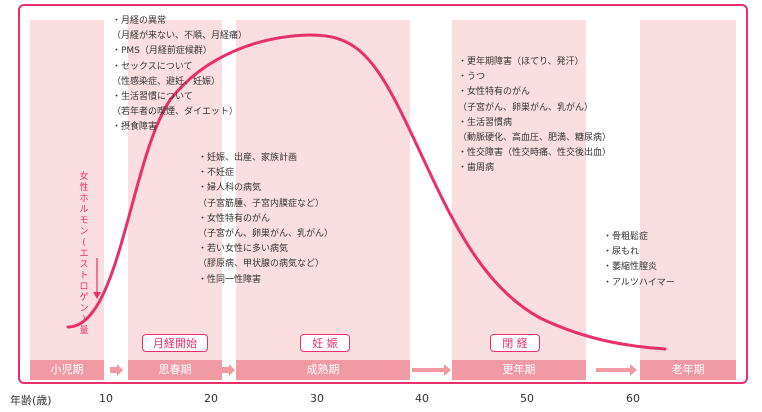 The image size is (762, 412). Describe the element at coordinates (325, 343) in the screenshot. I see `event-pregnancy: 妊 娠` at that location.